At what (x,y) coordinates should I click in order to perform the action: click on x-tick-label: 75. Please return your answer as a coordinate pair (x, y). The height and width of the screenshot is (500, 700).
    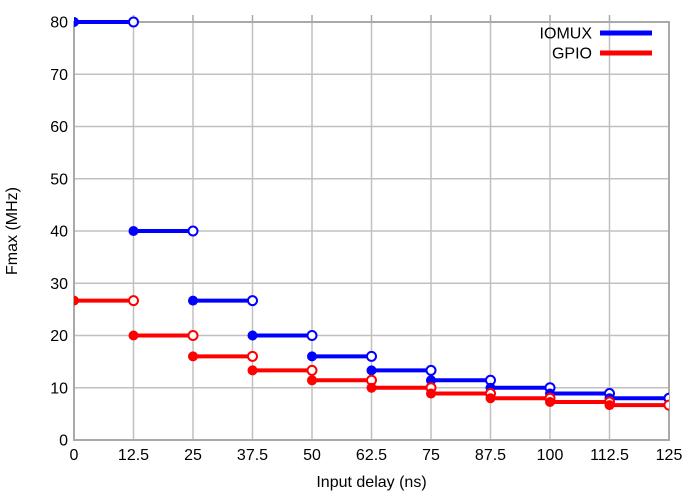
    Looking at the image, I should click on (431, 455).